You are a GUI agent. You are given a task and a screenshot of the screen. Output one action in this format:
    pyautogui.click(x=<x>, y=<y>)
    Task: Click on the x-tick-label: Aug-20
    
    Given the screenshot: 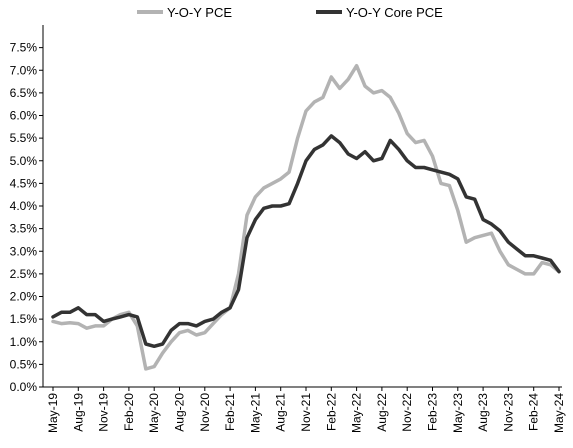 What is the action you would take?
    pyautogui.click(x=180, y=412)
    